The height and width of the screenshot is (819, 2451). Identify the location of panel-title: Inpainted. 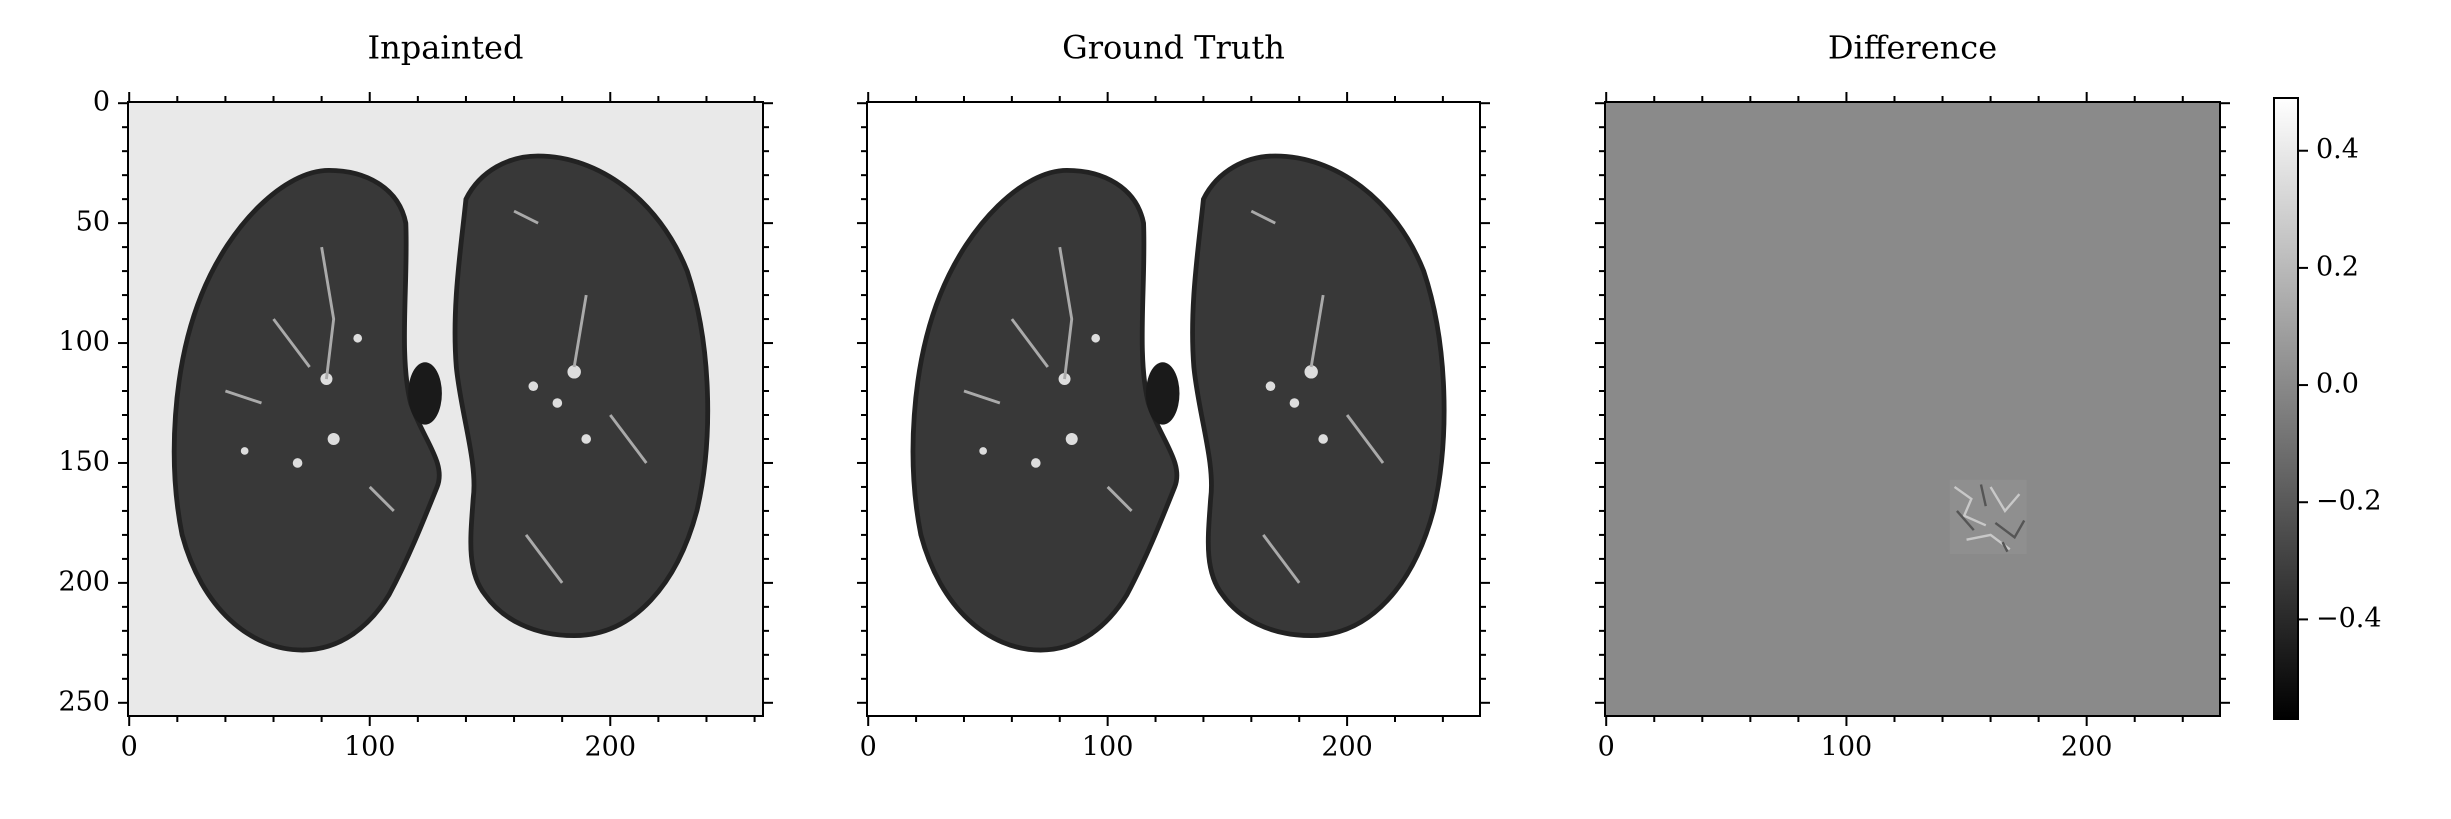
(446, 48).